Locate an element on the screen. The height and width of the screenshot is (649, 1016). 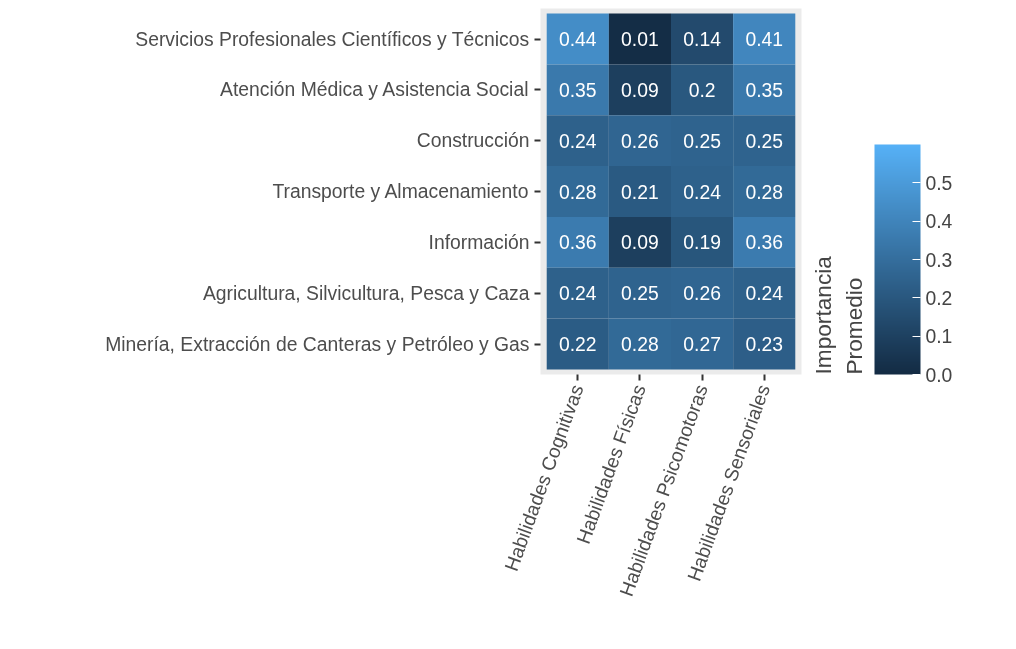
y-tick-label: Servicios Profesionales Científicos y Técnicos is located at coordinates (332, 39).